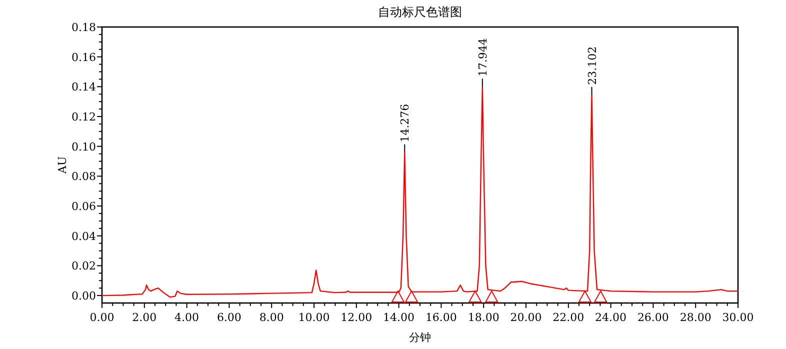 The width and height of the screenshot is (786, 349). Describe the element at coordinates (356, 317) in the screenshot. I see `x-tick-label: 12.00` at that location.